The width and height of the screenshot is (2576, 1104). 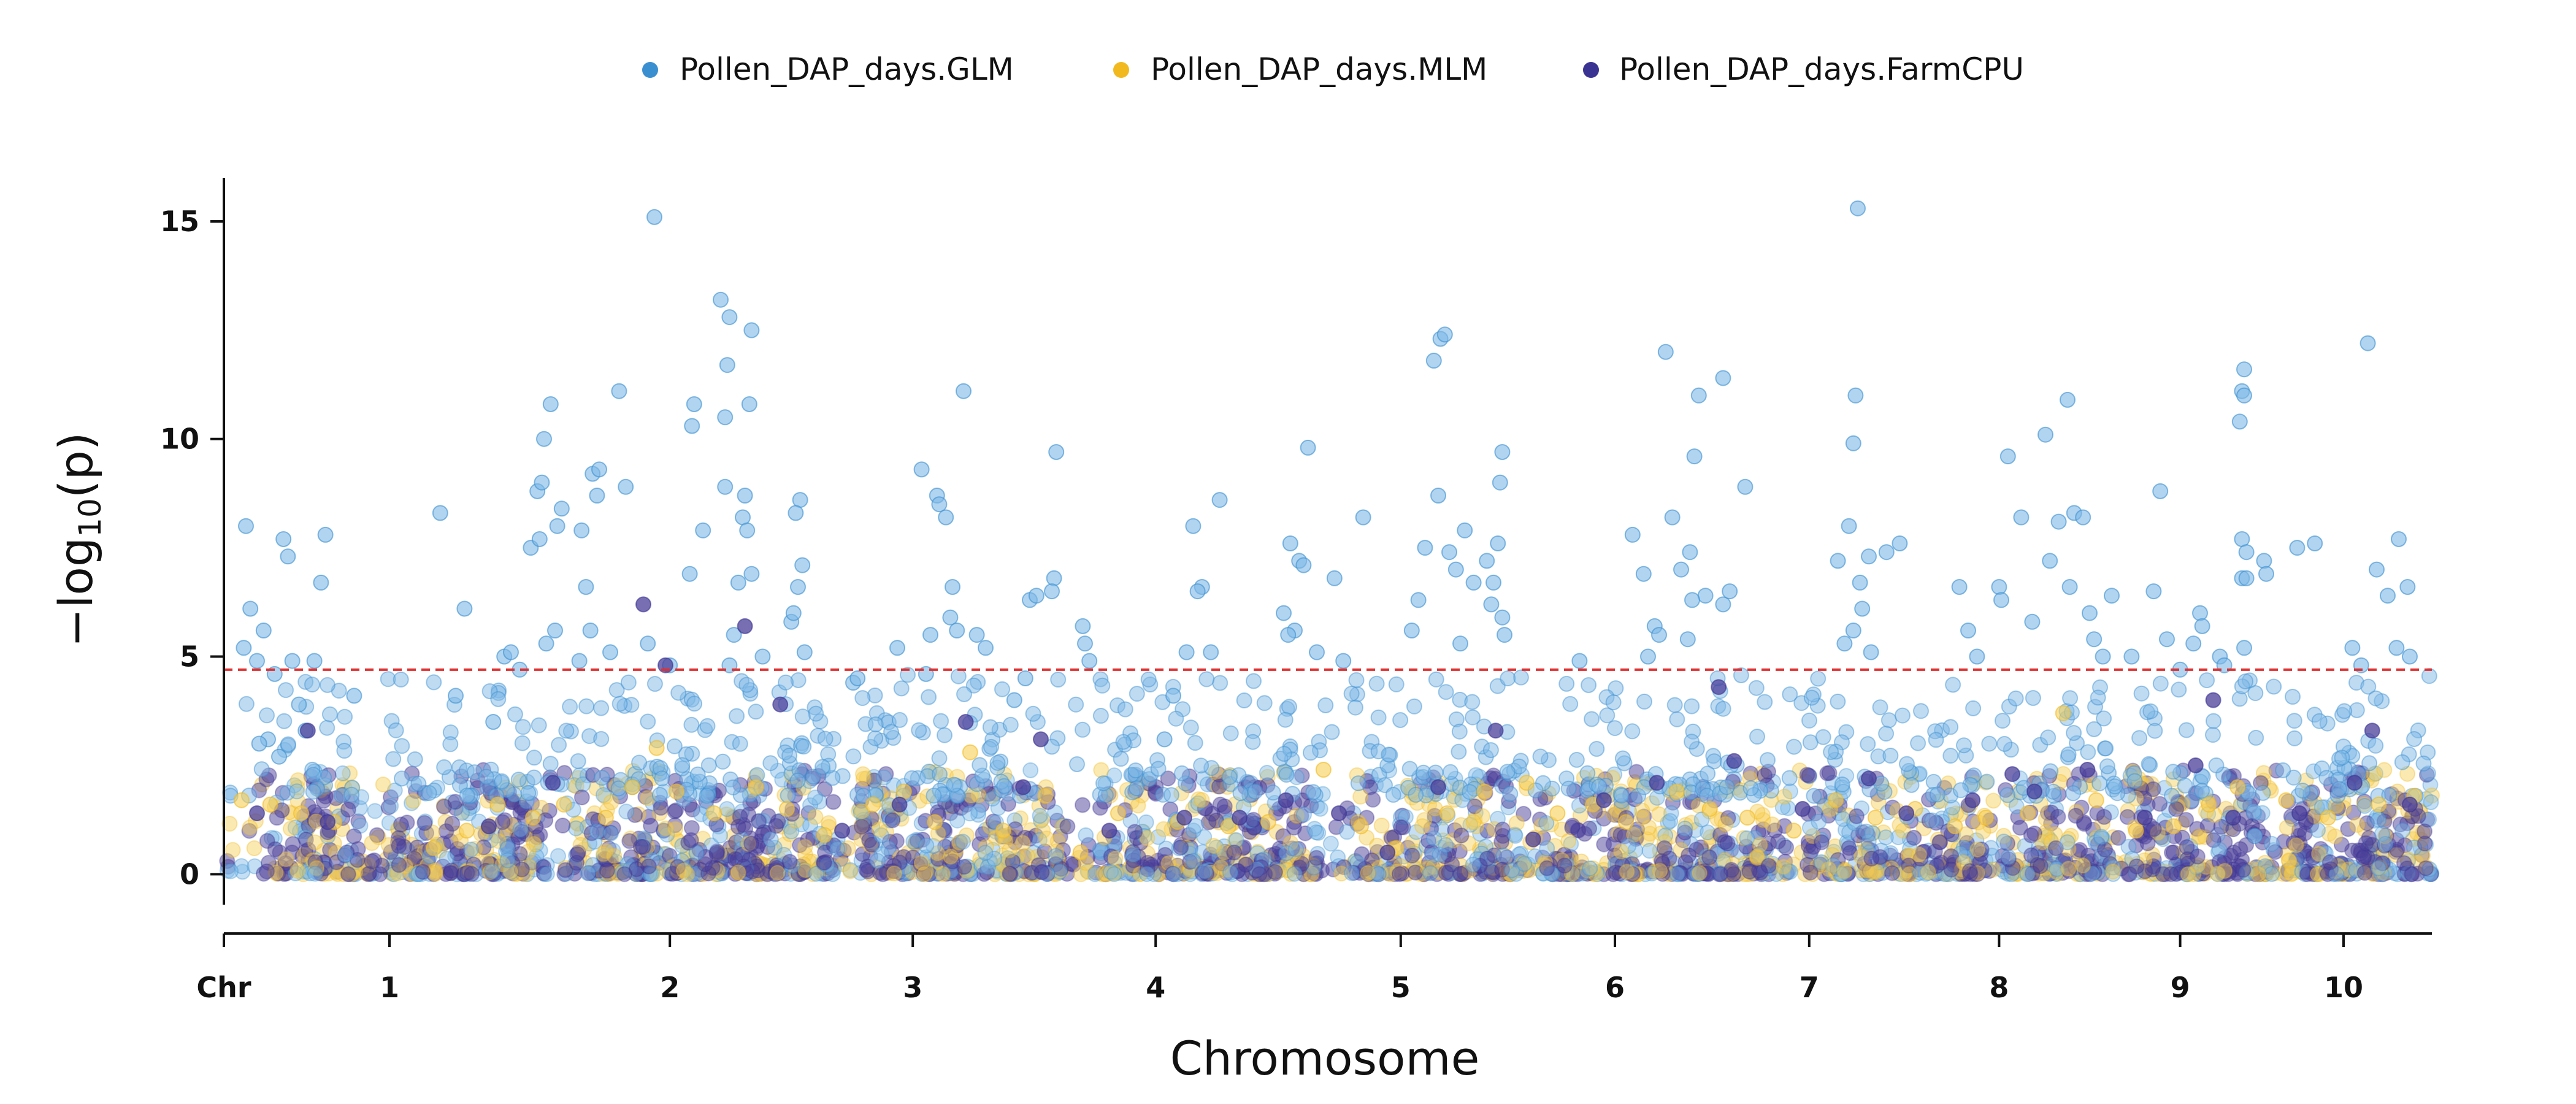 What do you see at coordinates (1319, 69) in the screenshot?
I see `legend-label-mlm: Pollen_DAP_days.MLM` at bounding box center [1319, 69].